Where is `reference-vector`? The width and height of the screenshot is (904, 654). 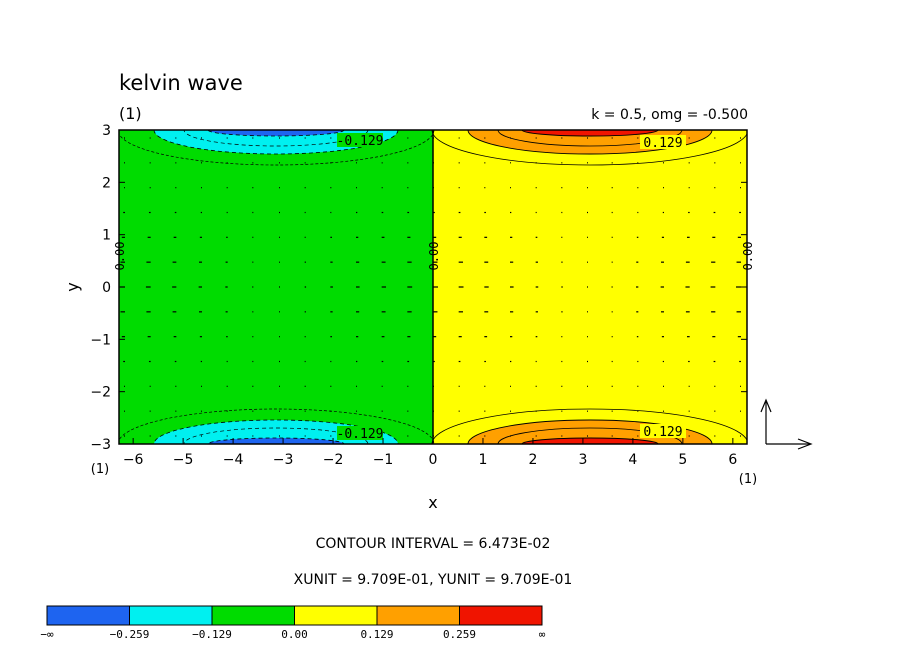 reference-vector is located at coordinates (786, 424).